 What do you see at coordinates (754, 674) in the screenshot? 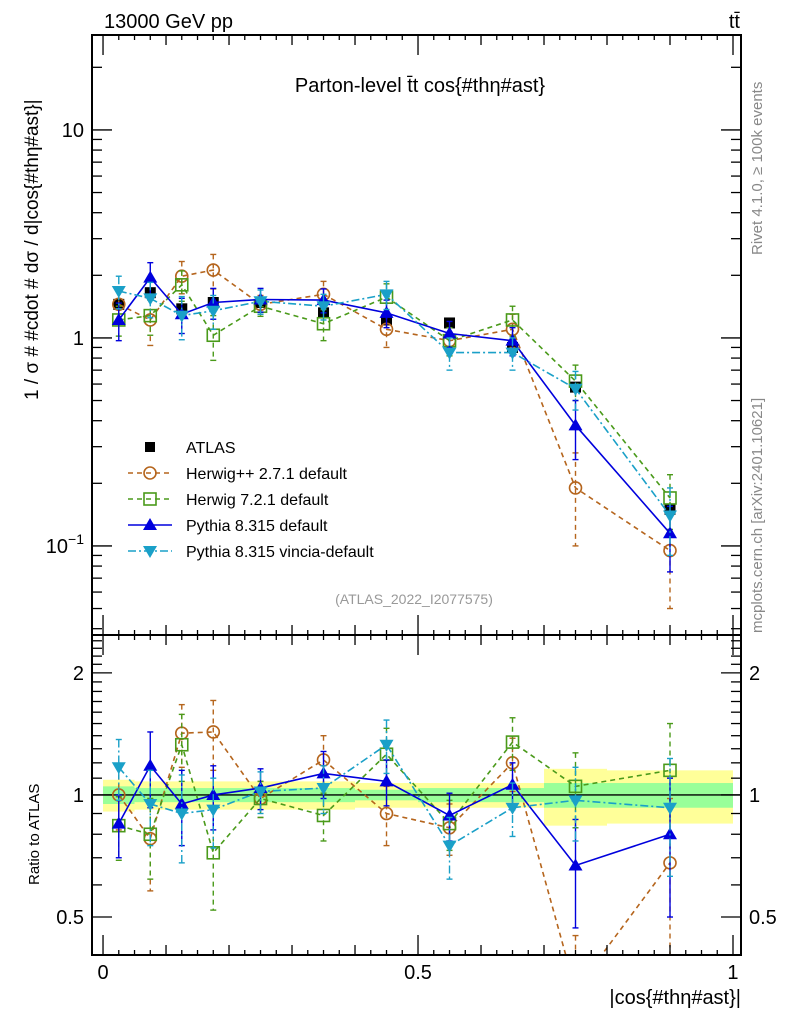
I see `ratio-y-tick-label-right: 2` at bounding box center [754, 674].